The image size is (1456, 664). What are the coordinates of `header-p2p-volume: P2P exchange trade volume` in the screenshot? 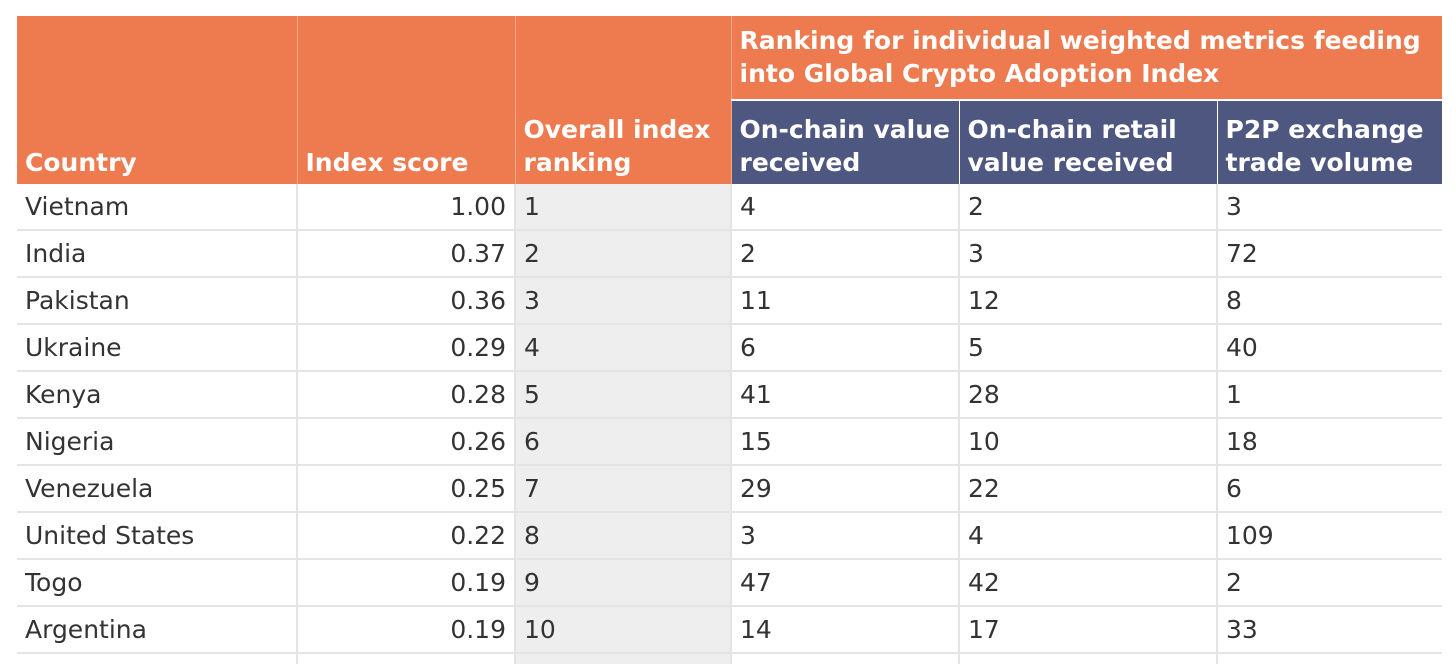 It's located at (1329, 142).